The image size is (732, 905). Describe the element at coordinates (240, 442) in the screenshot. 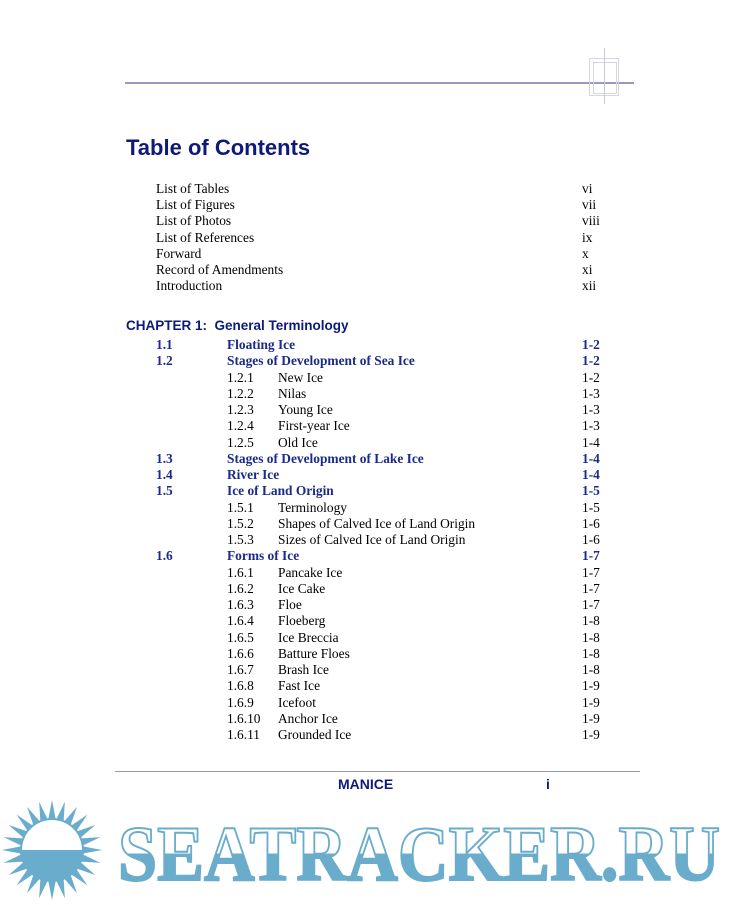

I see `entry-number: 1.2.5` at that location.